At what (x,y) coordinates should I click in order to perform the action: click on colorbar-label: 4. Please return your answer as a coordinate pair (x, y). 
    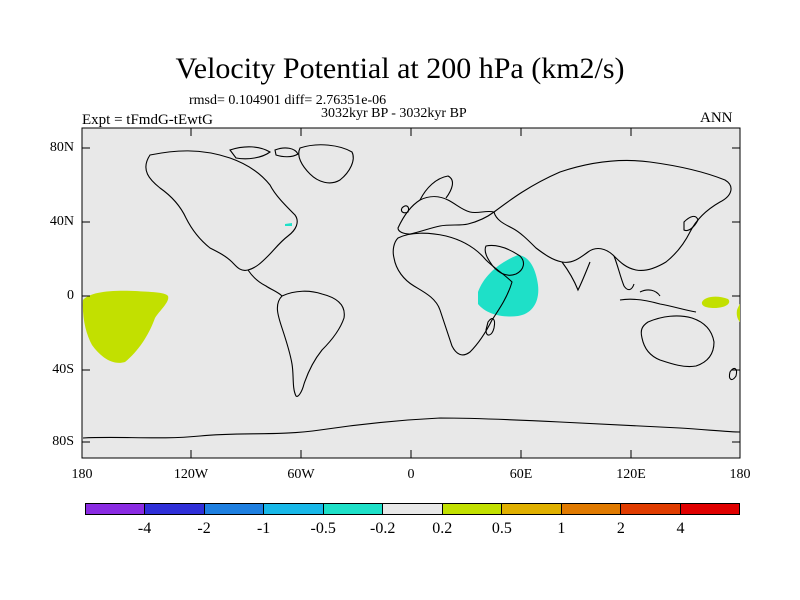
    Looking at the image, I should click on (680, 528).